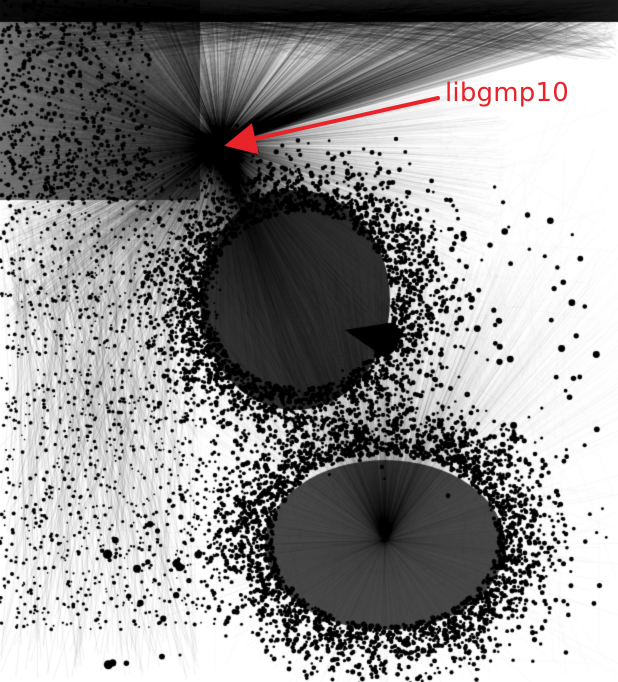  What do you see at coordinates (507, 93) in the screenshot?
I see `annotation-label: libgmp10` at bounding box center [507, 93].